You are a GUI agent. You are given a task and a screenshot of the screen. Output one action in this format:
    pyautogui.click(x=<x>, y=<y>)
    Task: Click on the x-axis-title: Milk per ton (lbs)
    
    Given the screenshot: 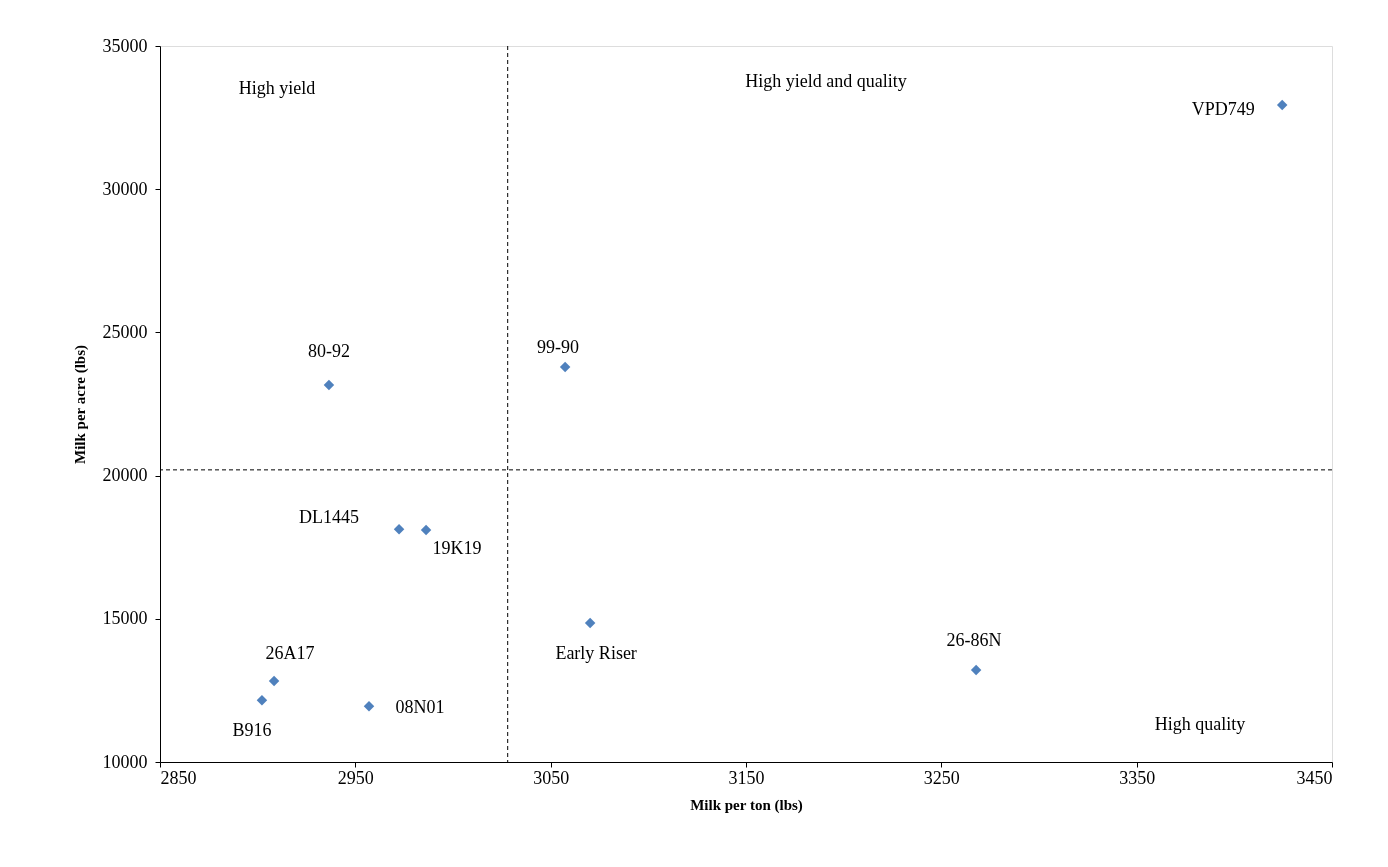 What is the action you would take?
    pyautogui.click(x=746, y=805)
    